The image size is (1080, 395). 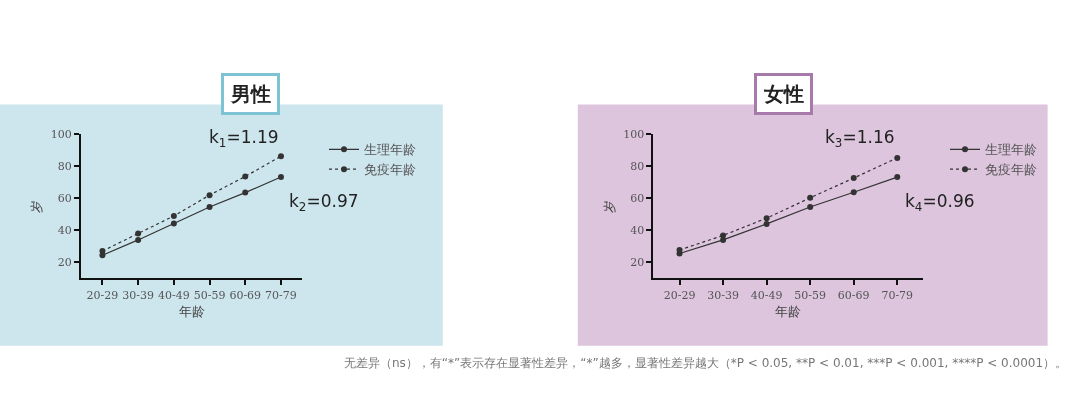 What do you see at coordinates (940, 202) in the screenshot?
I see `annotation: k$_{4}$=0.96` at bounding box center [940, 202].